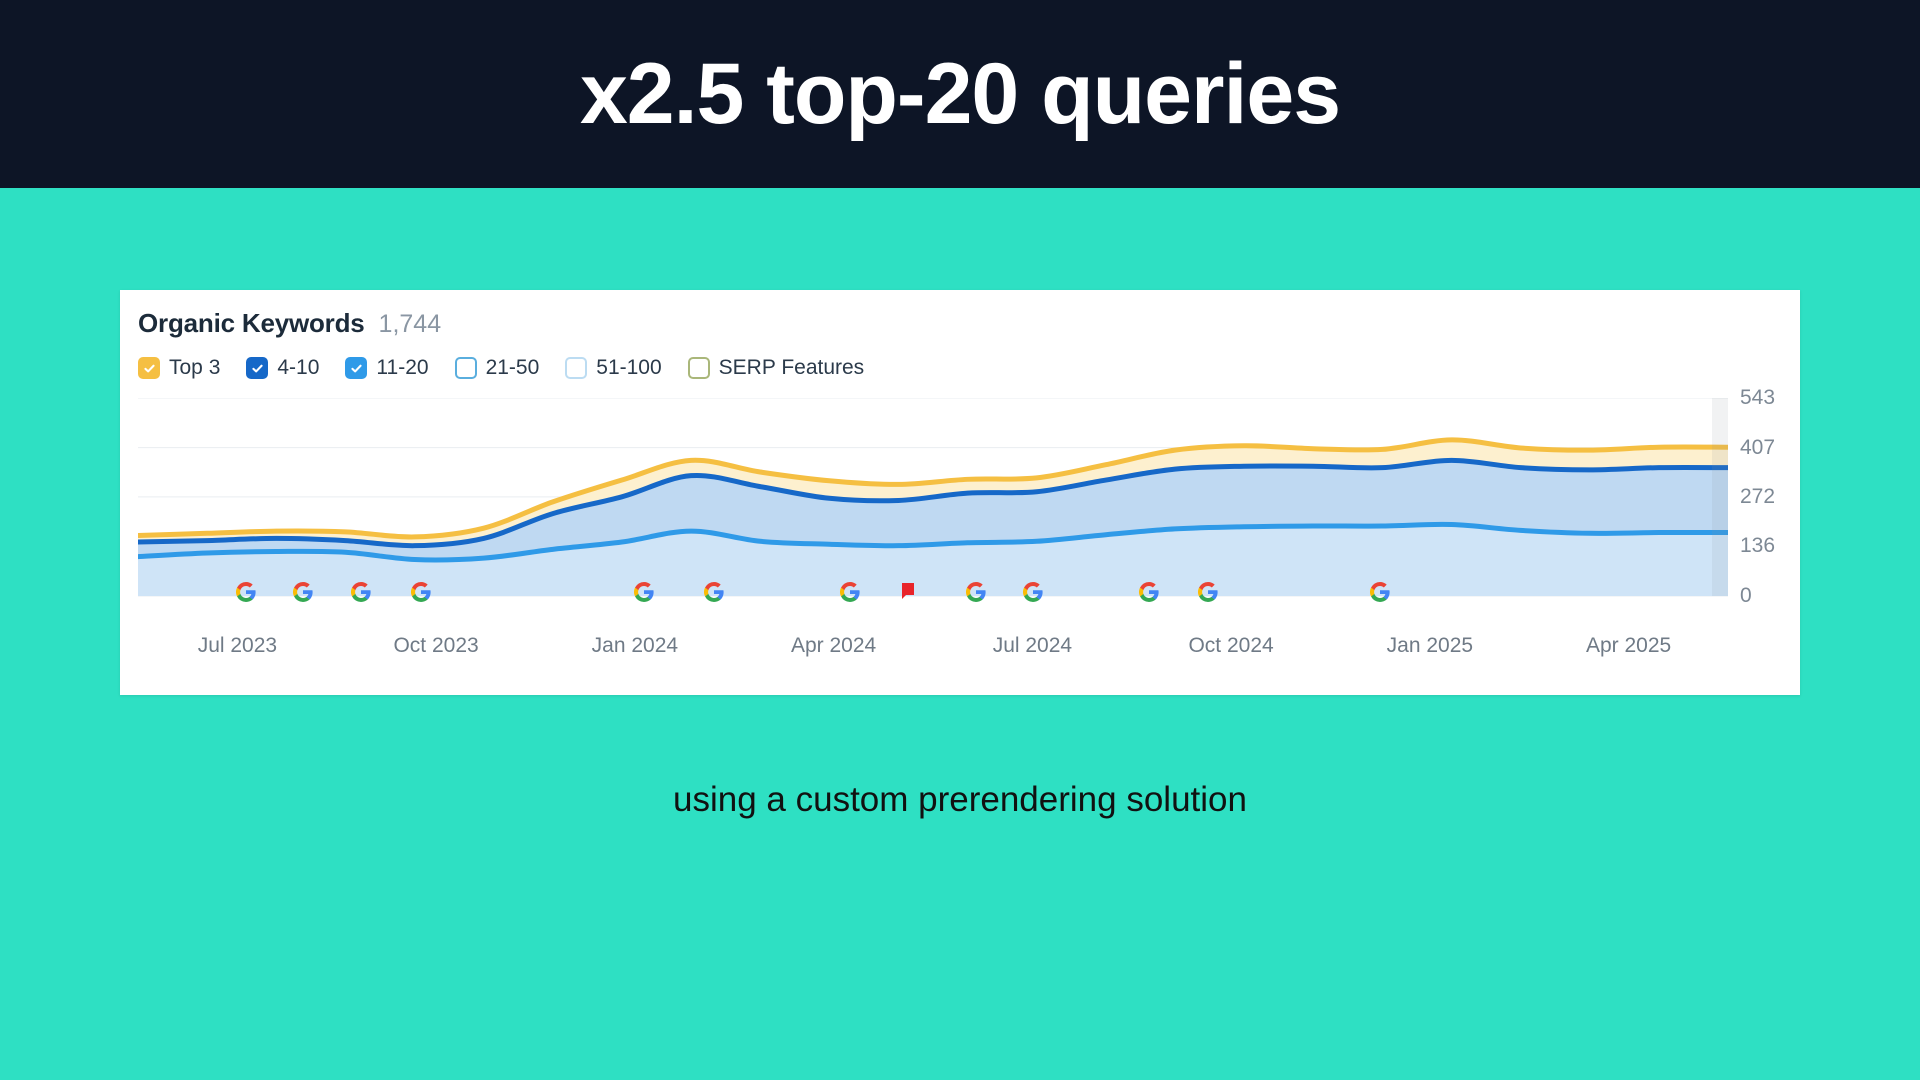  I want to click on legend-item-top-3: Top 3, so click(179, 368).